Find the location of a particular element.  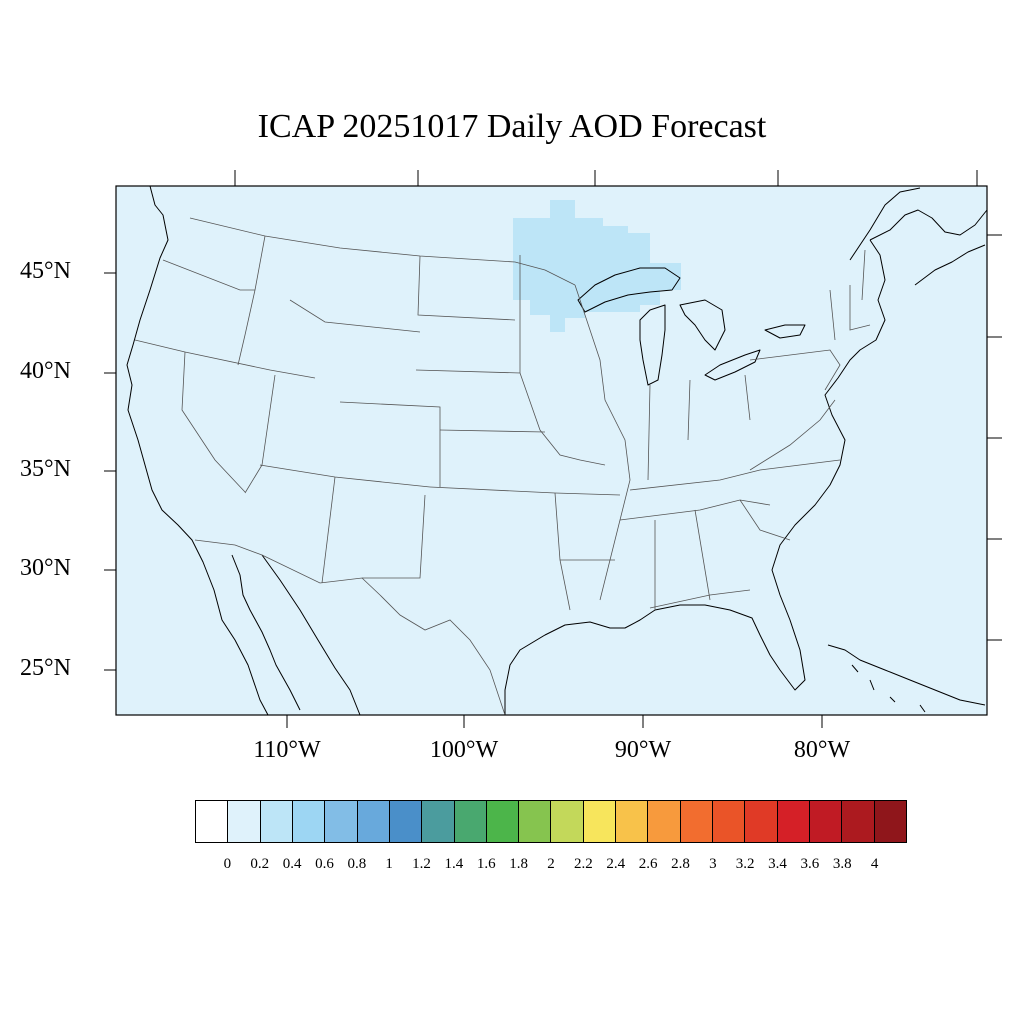

lon-label-100w: 100°W is located at coordinates (464, 750).